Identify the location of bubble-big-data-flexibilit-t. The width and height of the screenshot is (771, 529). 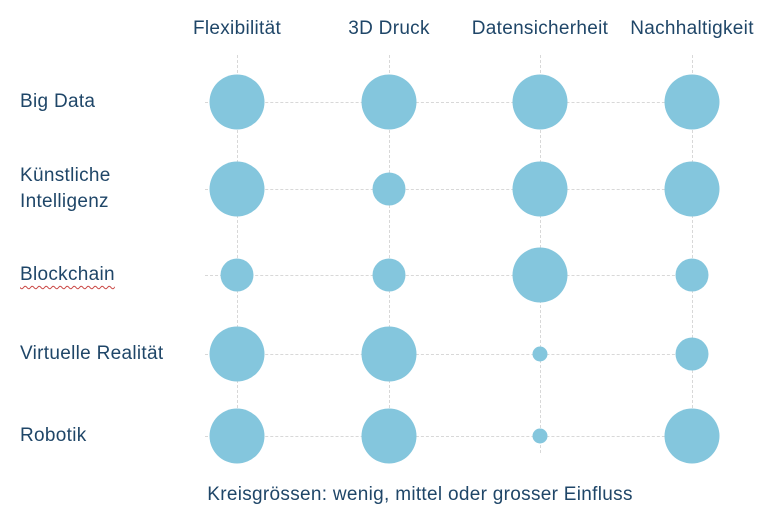
(237, 102).